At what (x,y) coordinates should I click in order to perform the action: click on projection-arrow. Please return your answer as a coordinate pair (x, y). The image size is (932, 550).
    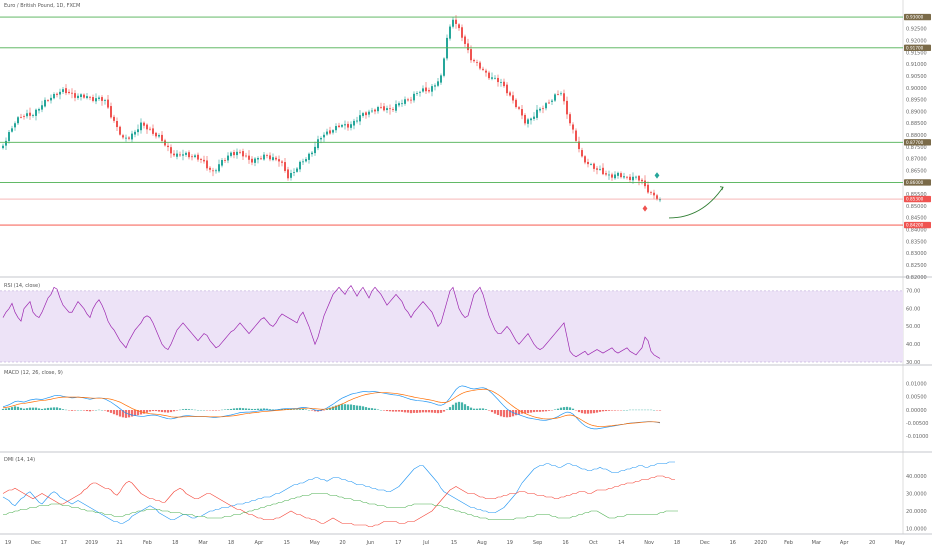
    Looking at the image, I should click on (696, 202).